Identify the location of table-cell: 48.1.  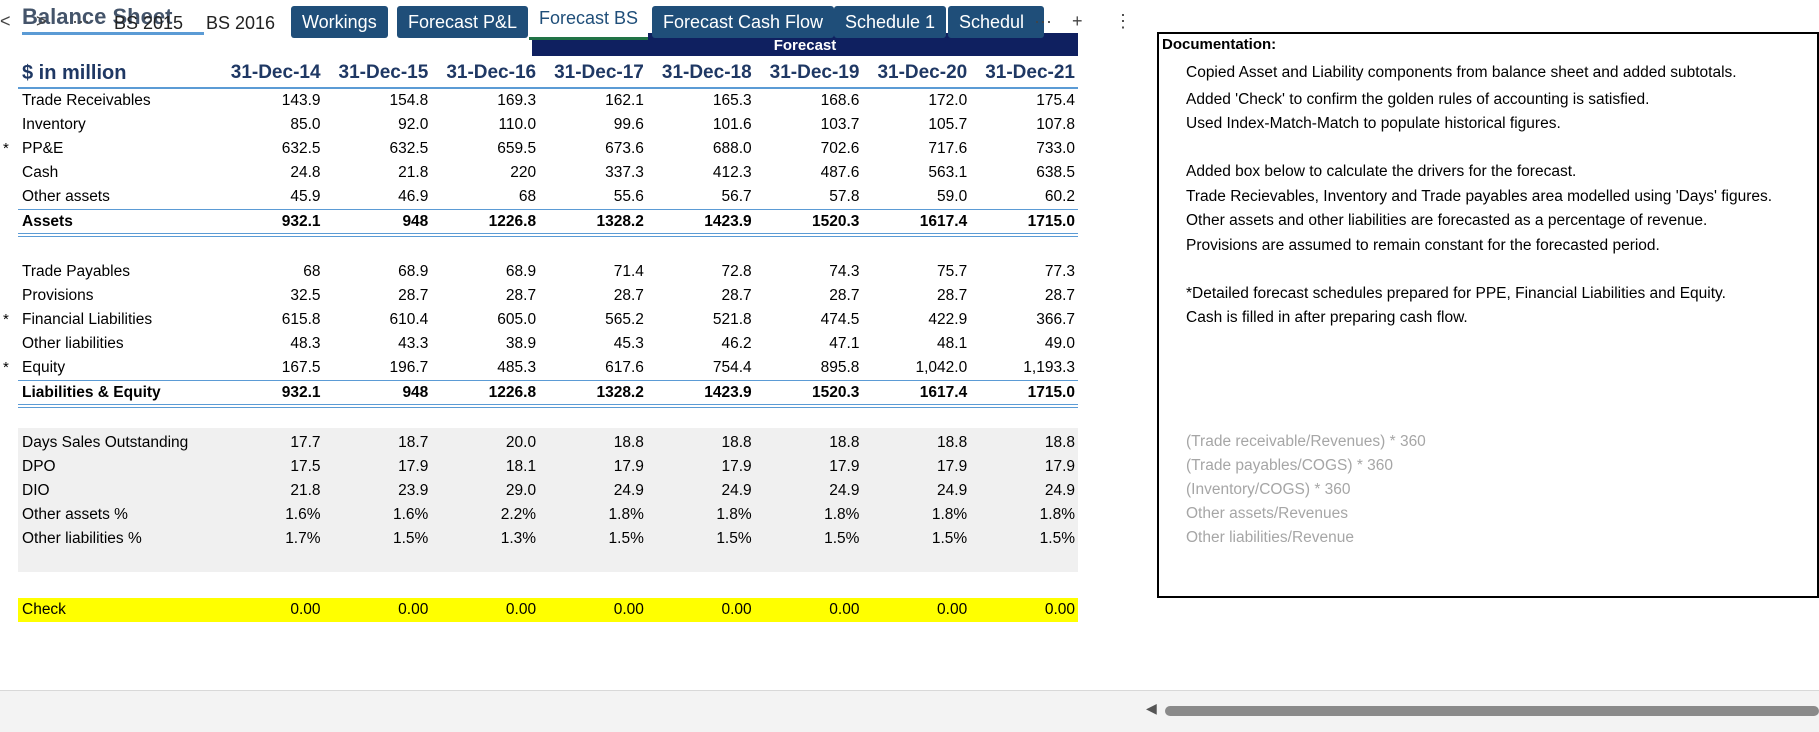
(952, 343).